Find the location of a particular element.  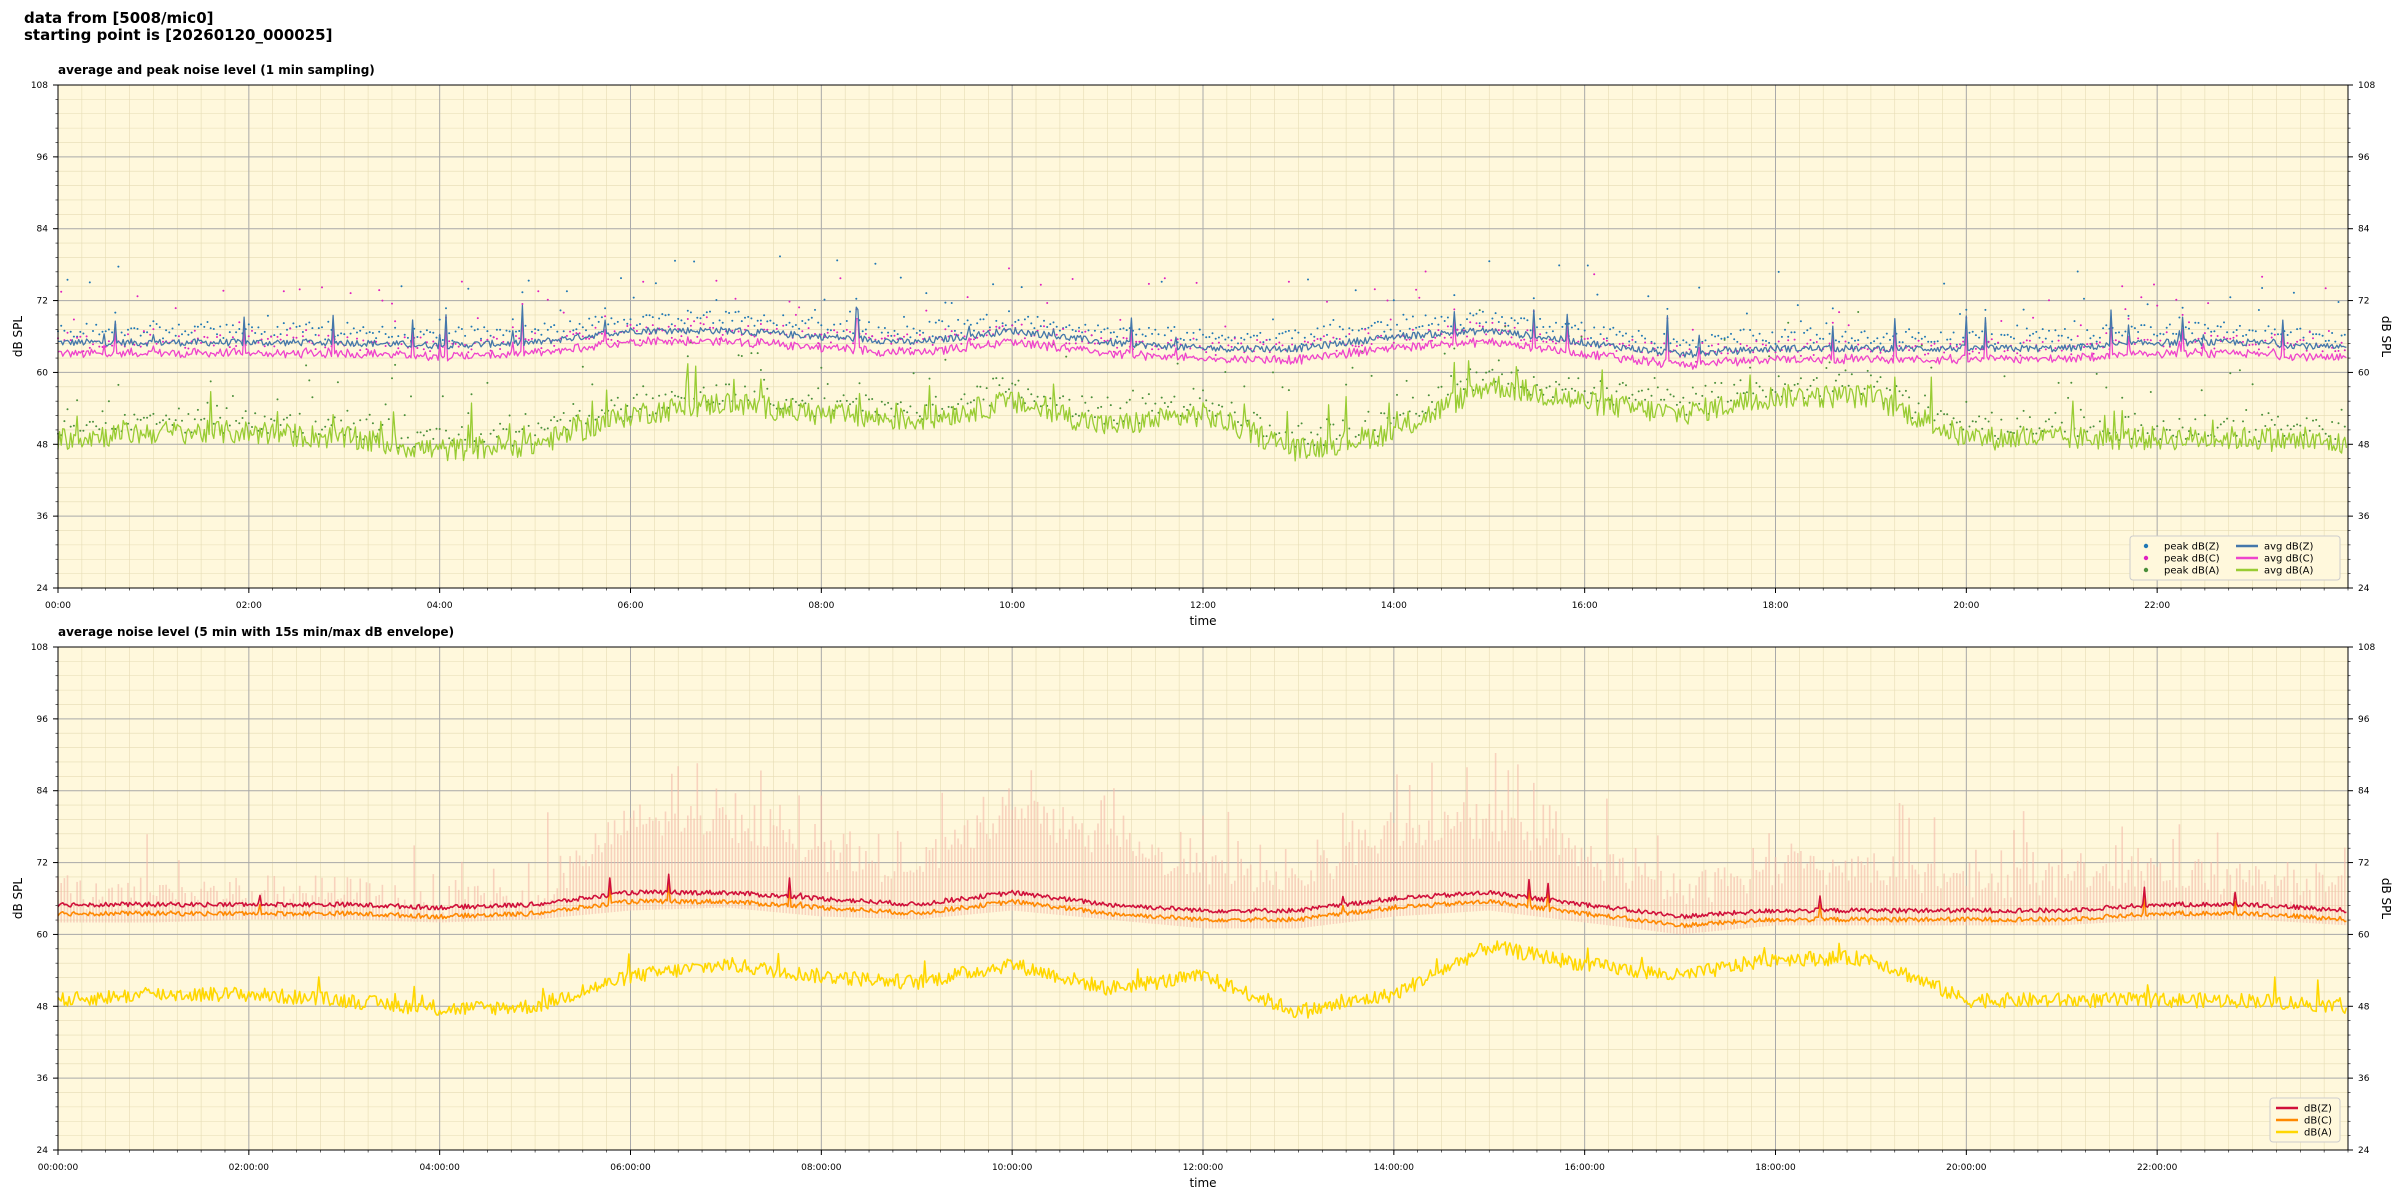

header-source: data from [5008/mic0] is located at coordinates (119, 18).